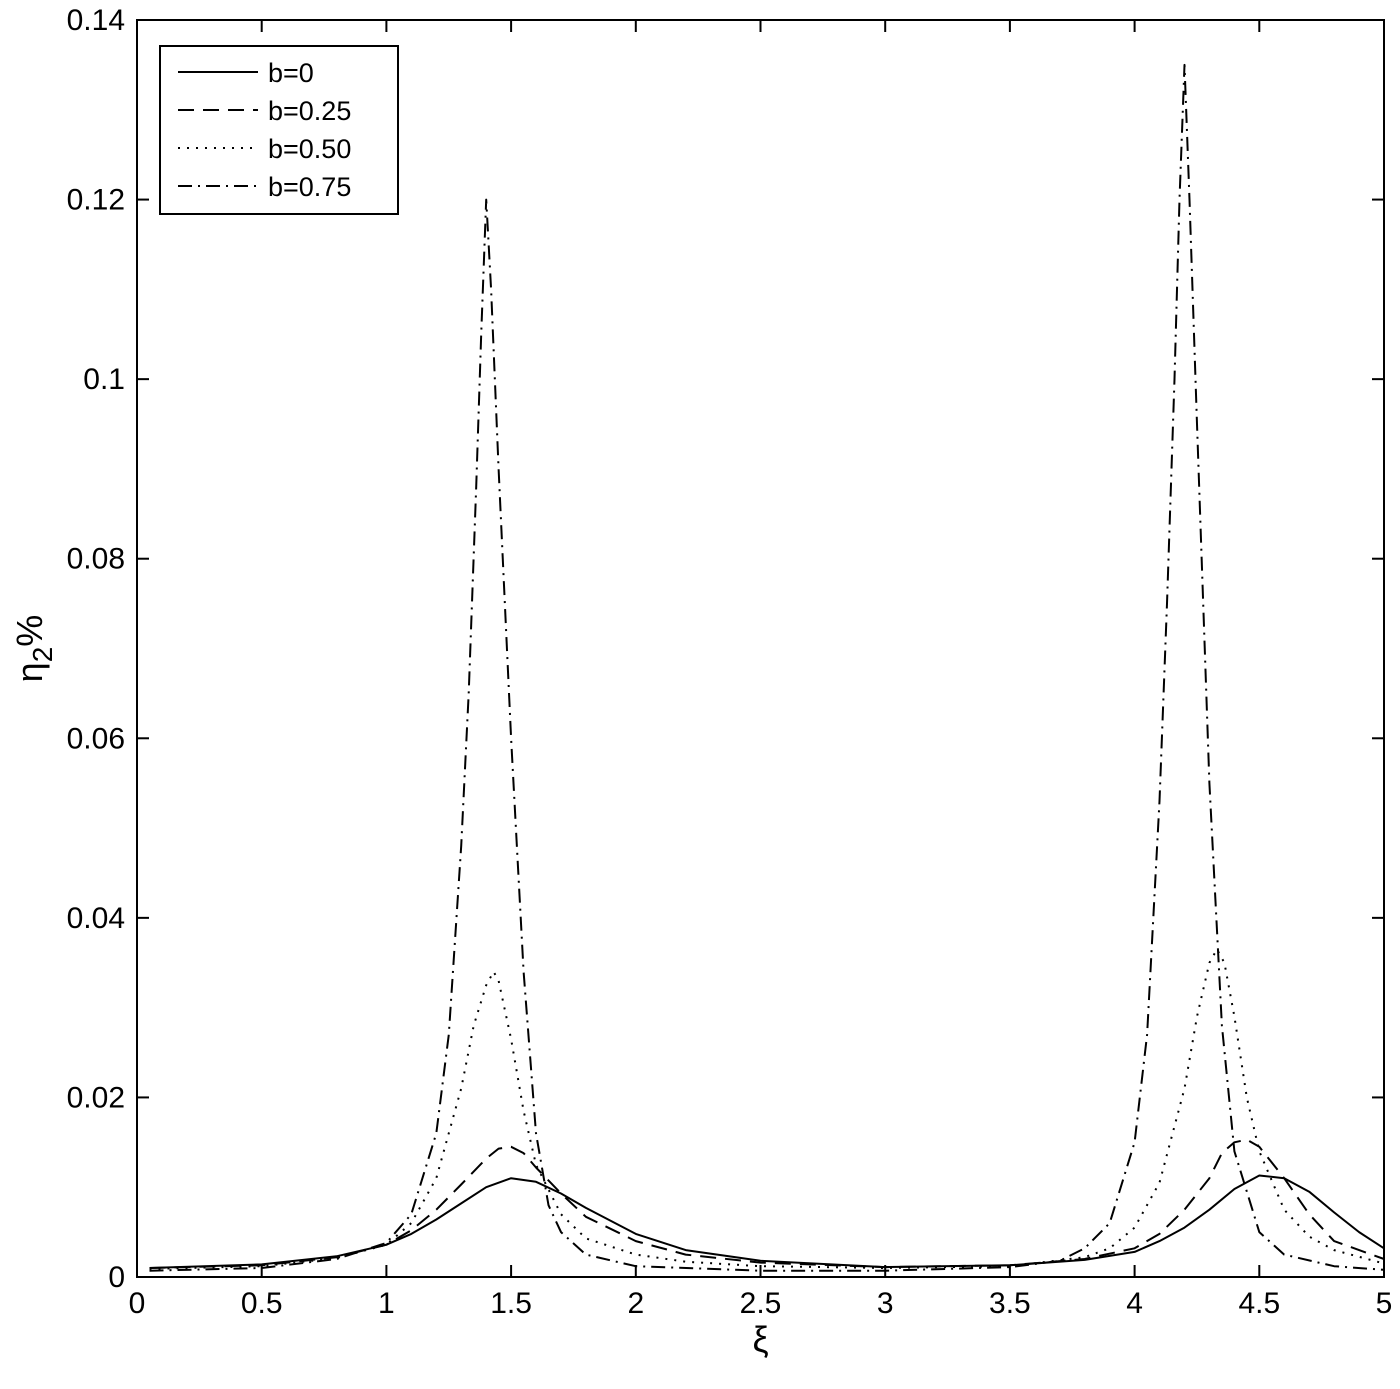 The height and width of the screenshot is (1389, 1400). What do you see at coordinates (386, 1303) in the screenshot?
I see `x-tick-label: 1` at bounding box center [386, 1303].